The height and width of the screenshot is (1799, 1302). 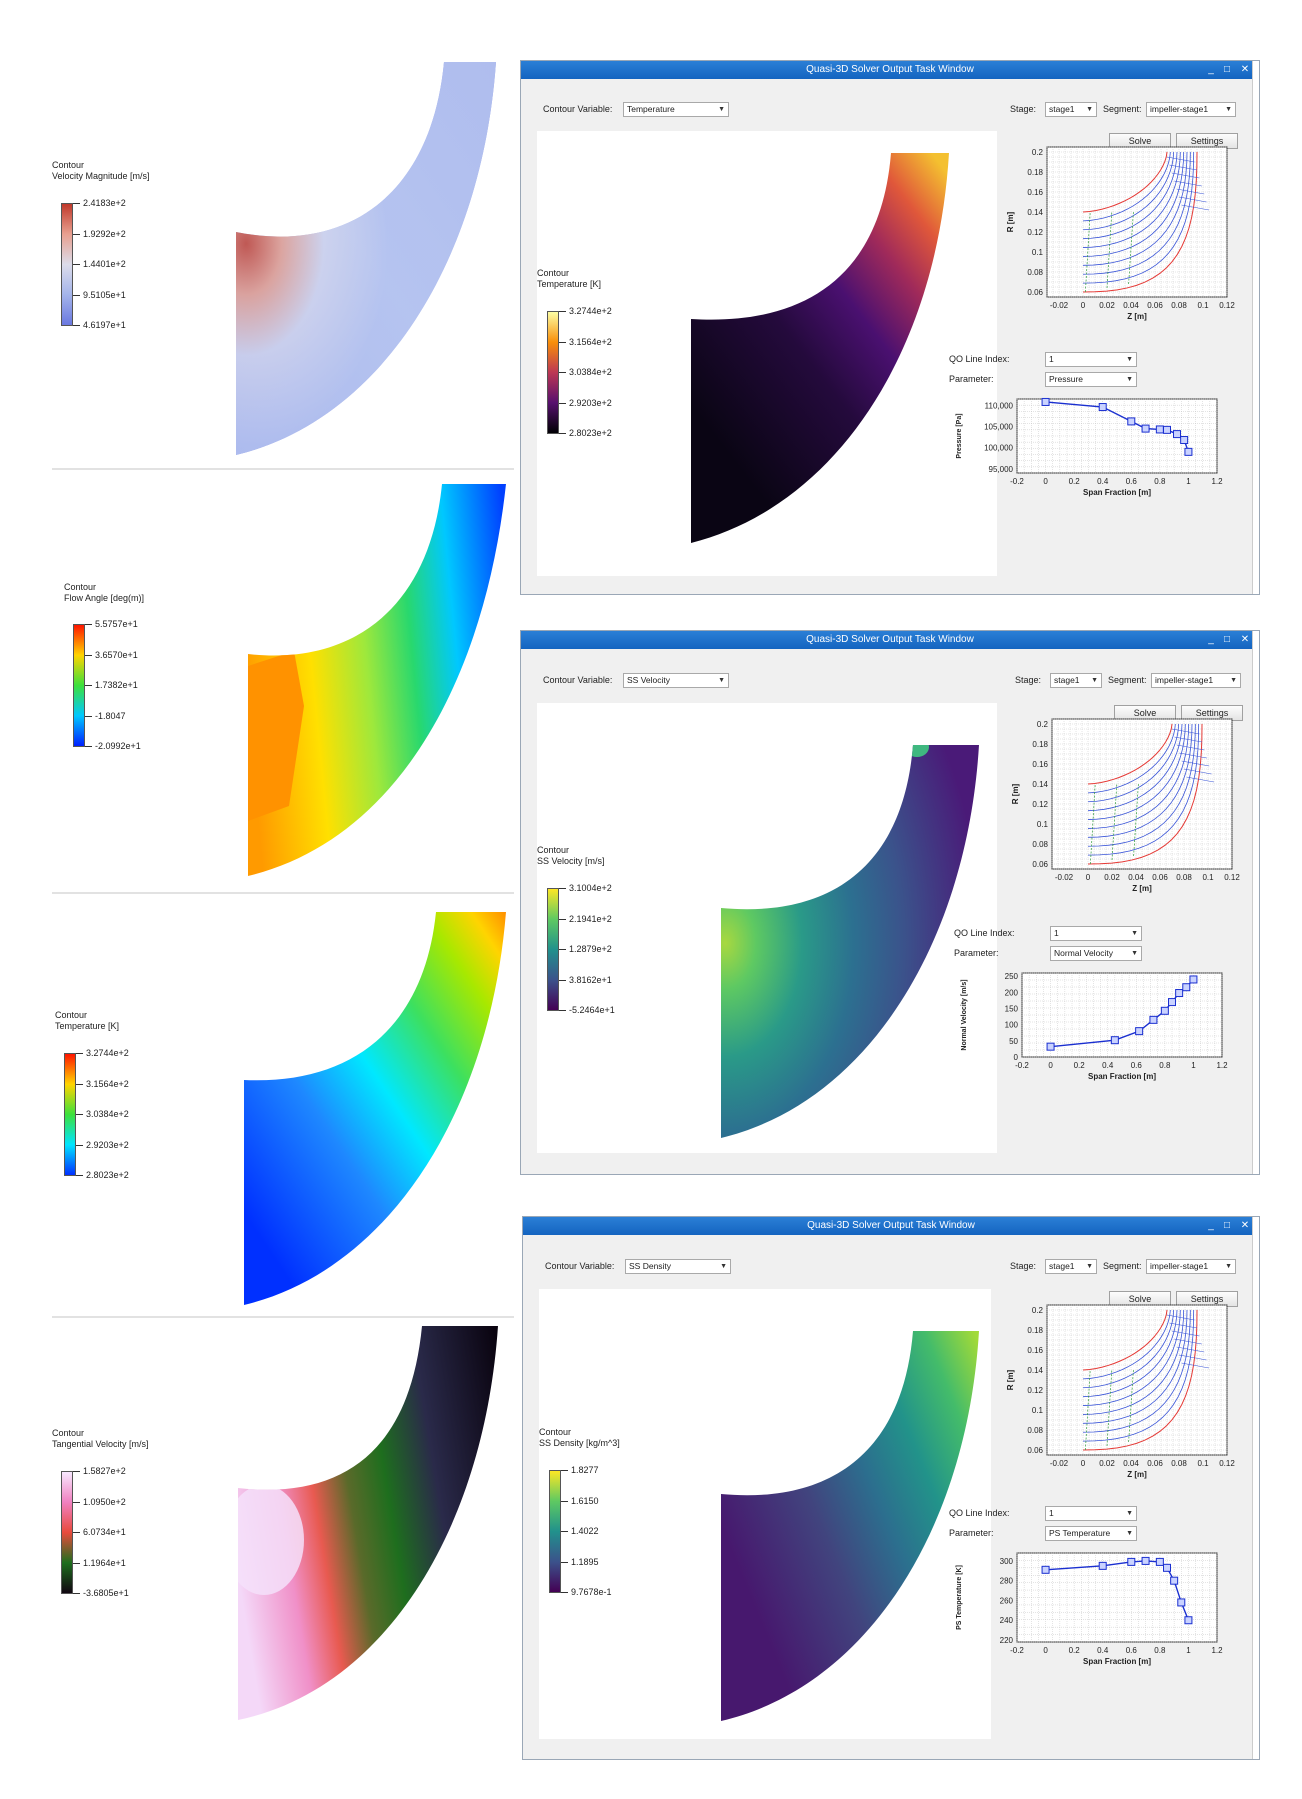 What do you see at coordinates (101, 1593) in the screenshot?
I see `colorbar-tick: -3.6805e+1` at bounding box center [101, 1593].